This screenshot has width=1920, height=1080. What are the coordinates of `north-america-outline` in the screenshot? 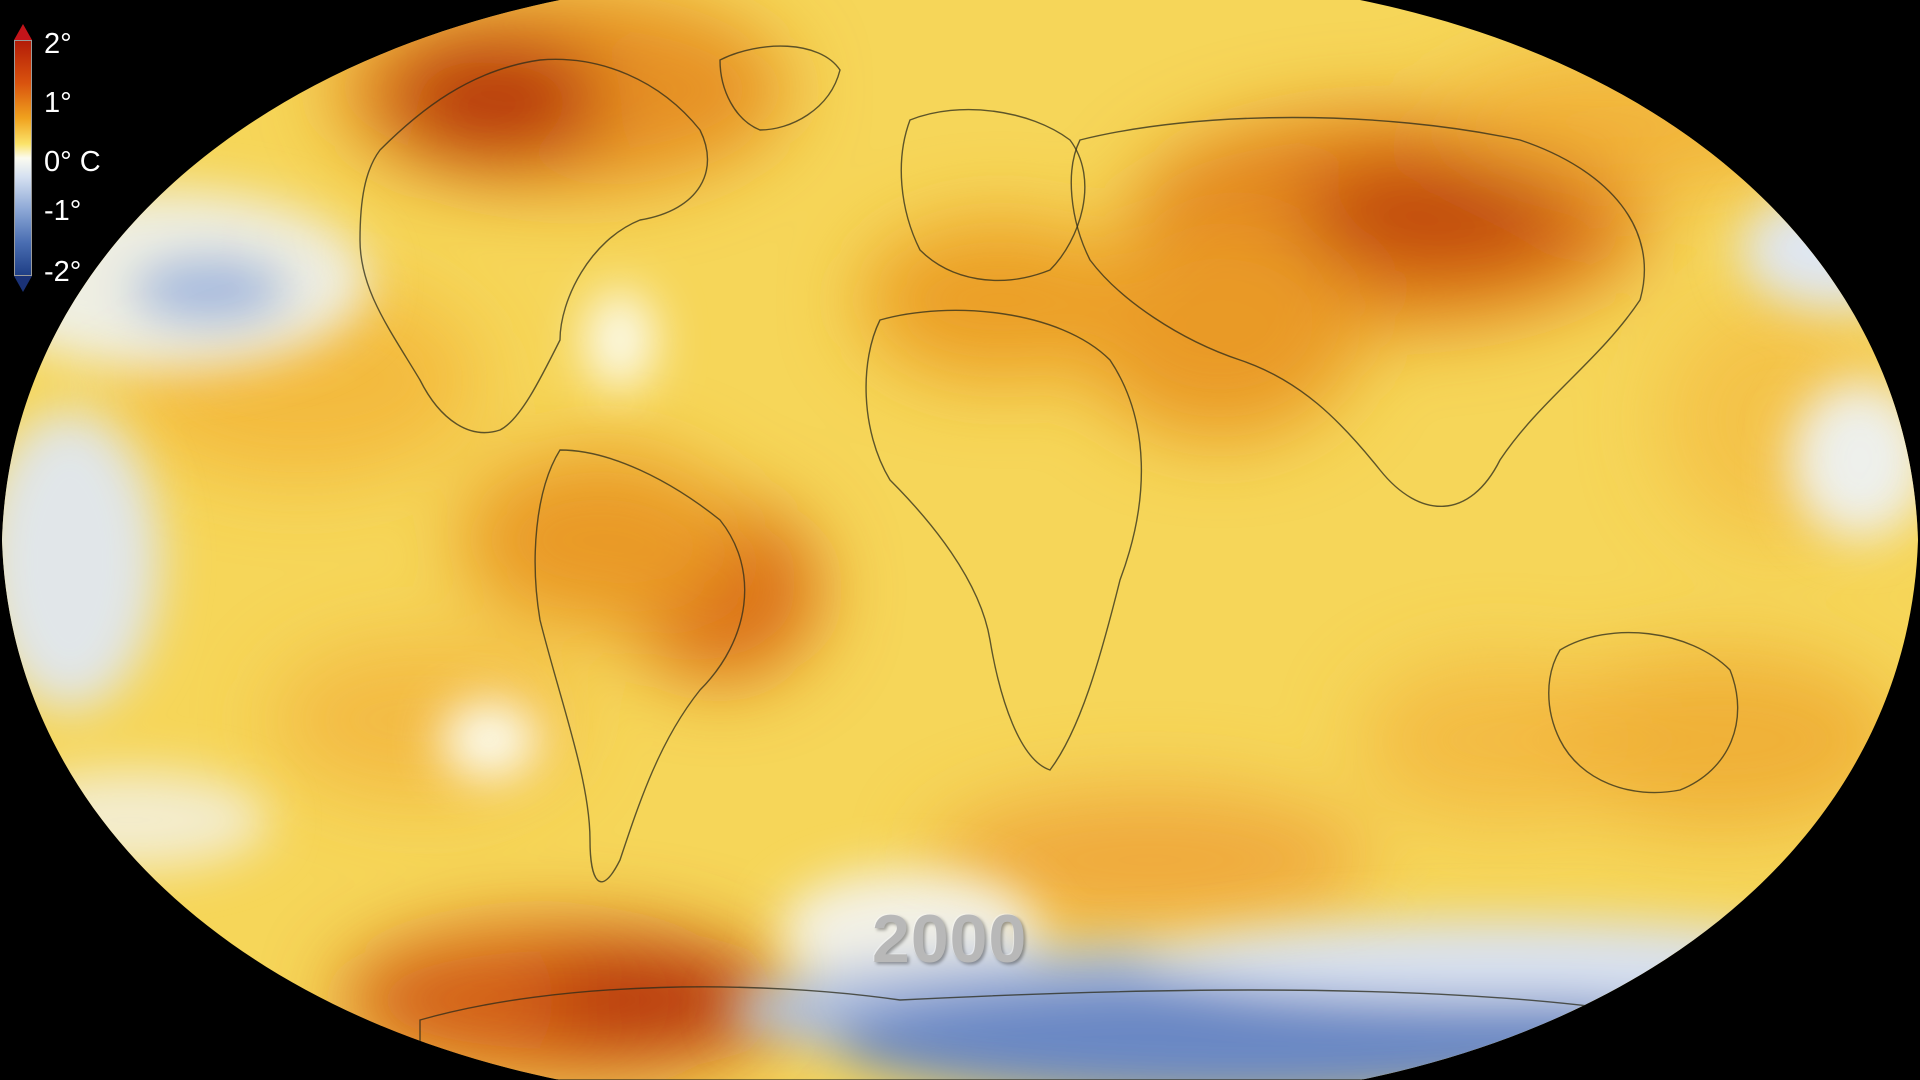 It's located at (534, 246).